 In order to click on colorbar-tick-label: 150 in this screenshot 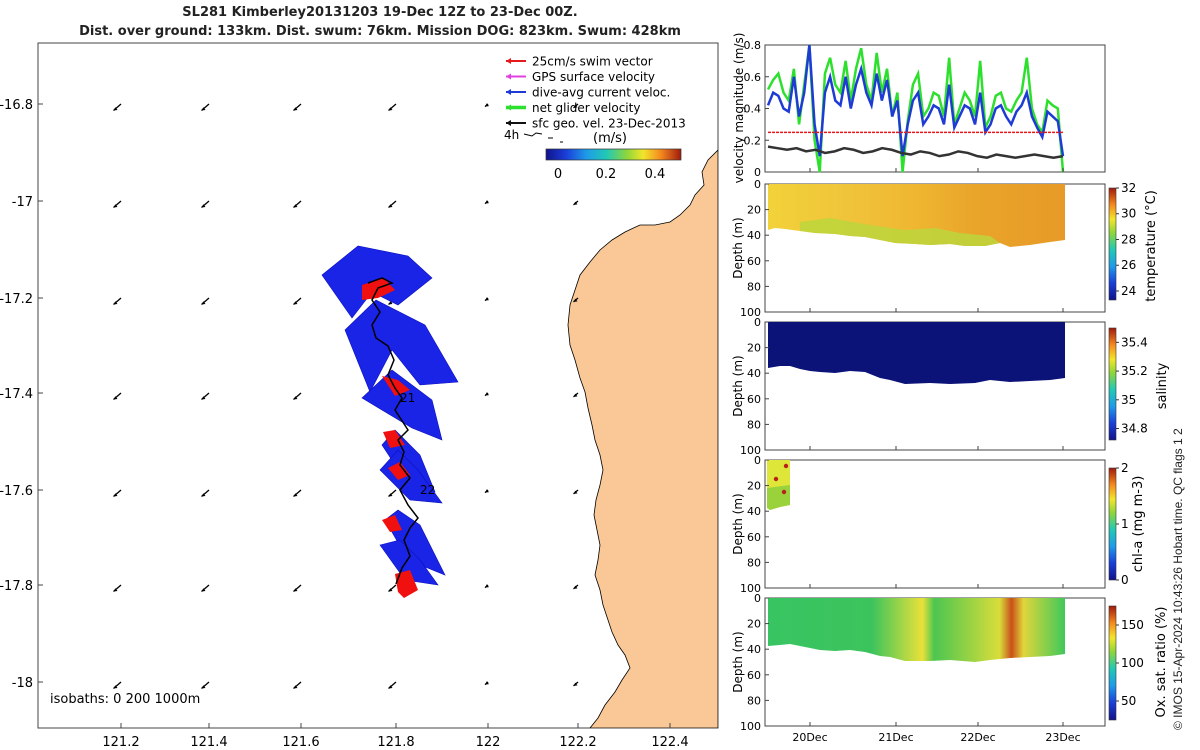, I will do `click(1132, 625)`.